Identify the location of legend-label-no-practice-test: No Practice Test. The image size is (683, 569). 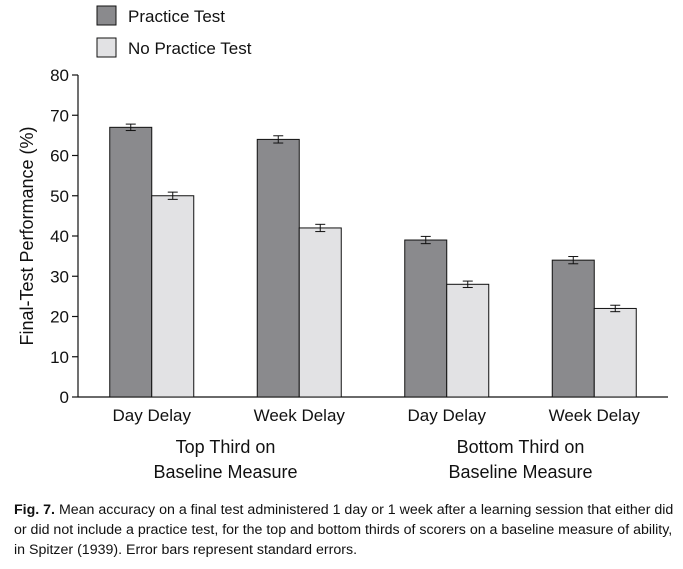
(190, 48).